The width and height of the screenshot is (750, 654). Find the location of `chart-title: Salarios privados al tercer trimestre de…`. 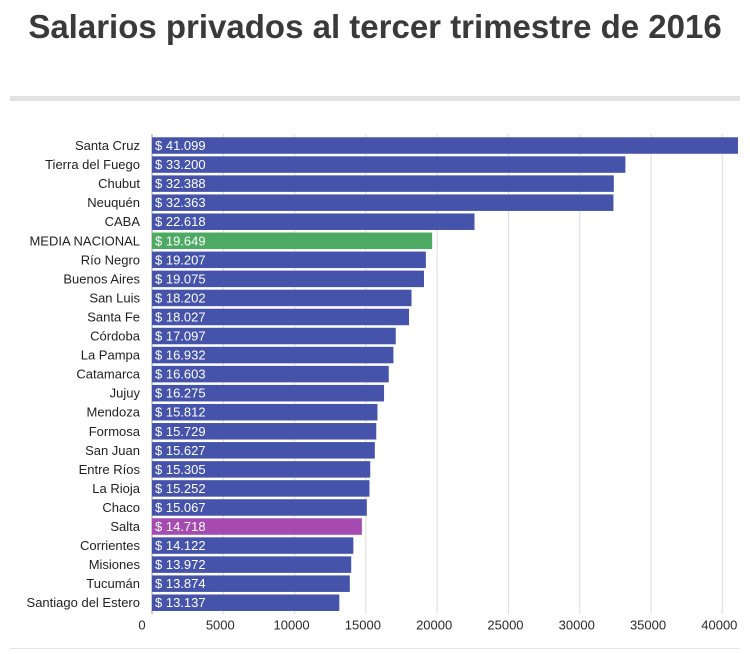

chart-title: Salarios privados al tercer trimestre de… is located at coordinates (375, 26).